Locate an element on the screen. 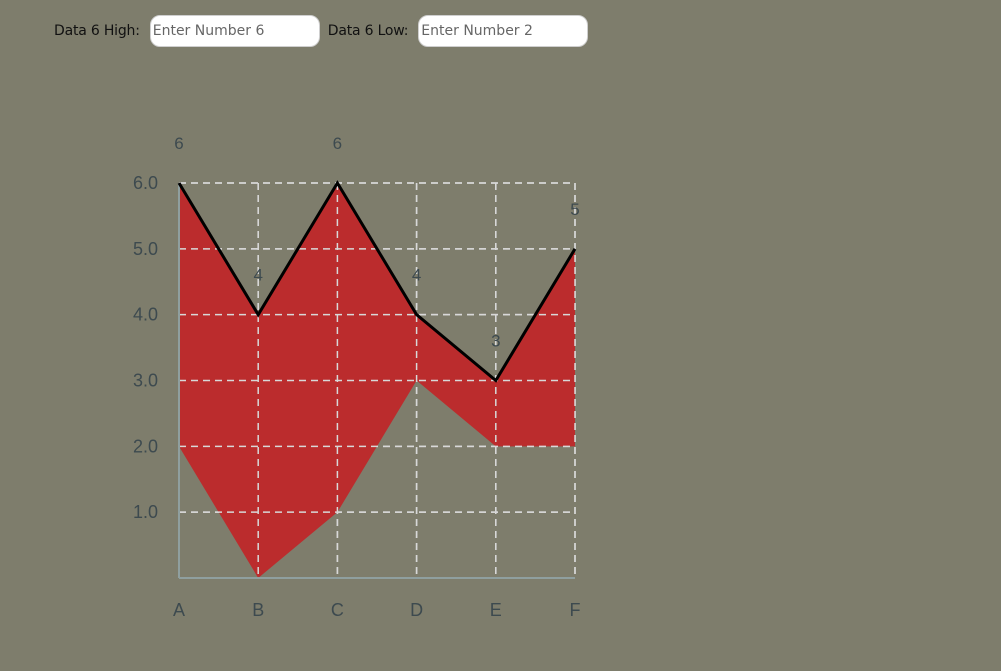  line-layer is located at coordinates (377, 281).